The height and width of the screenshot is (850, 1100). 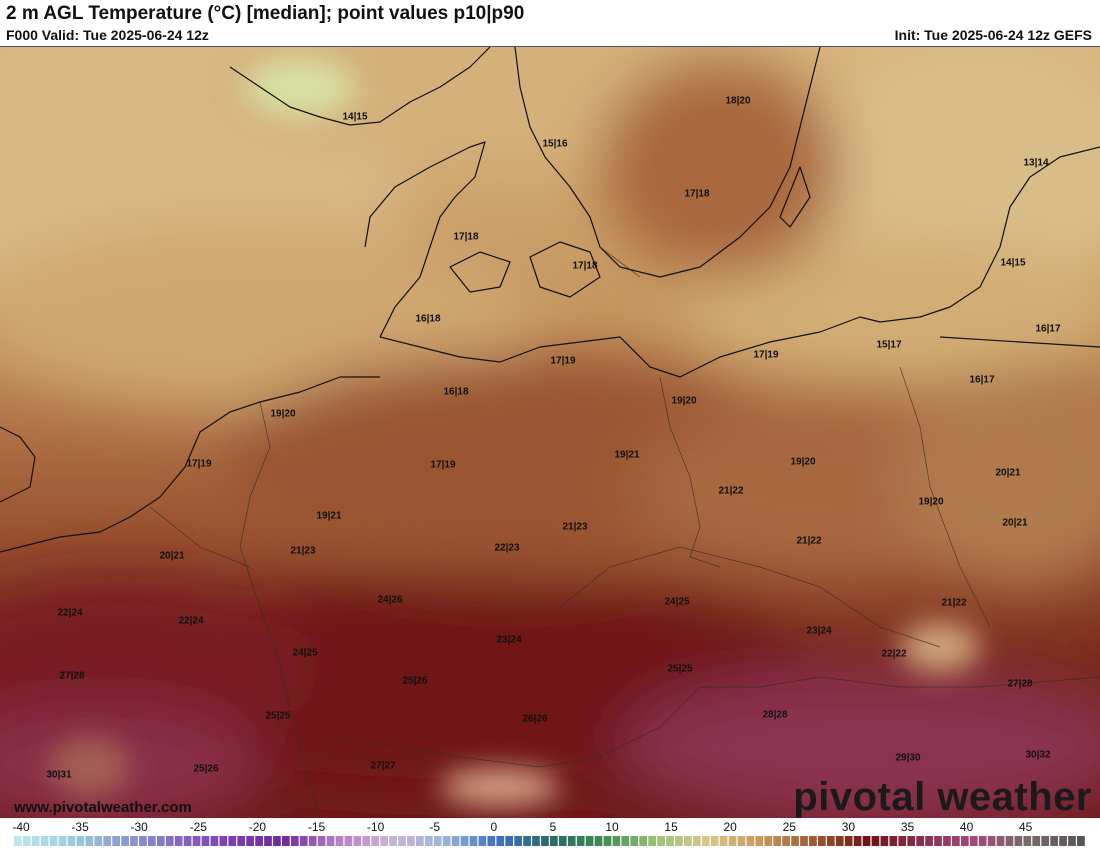 What do you see at coordinates (21, 827) in the screenshot?
I see `legend-tick-label: -40` at bounding box center [21, 827].